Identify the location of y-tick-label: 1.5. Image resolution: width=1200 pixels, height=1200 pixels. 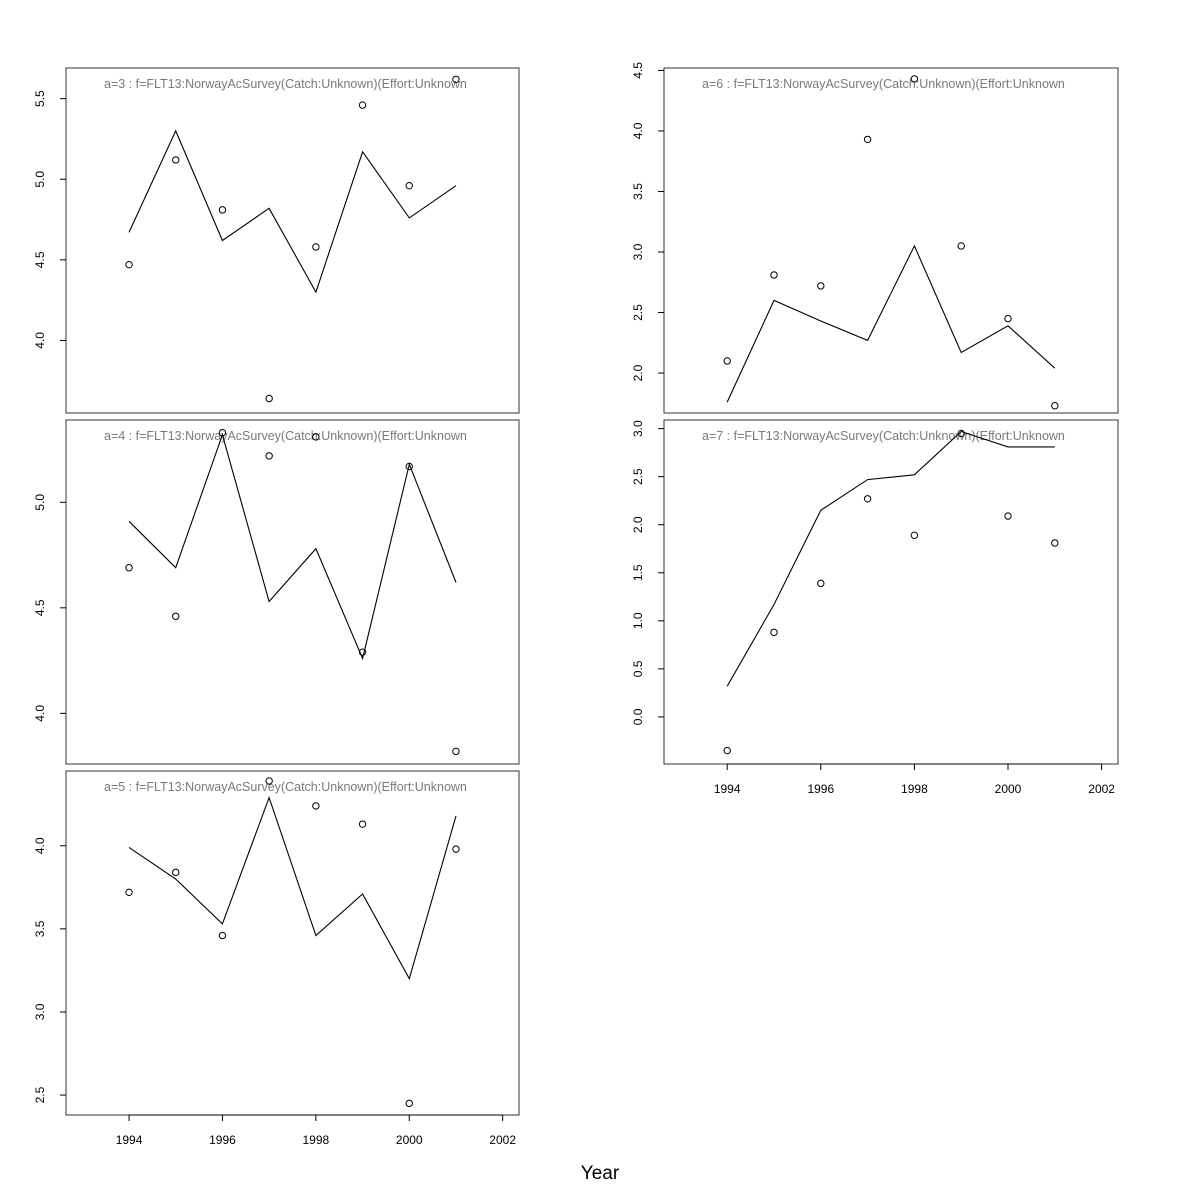
(638, 572).